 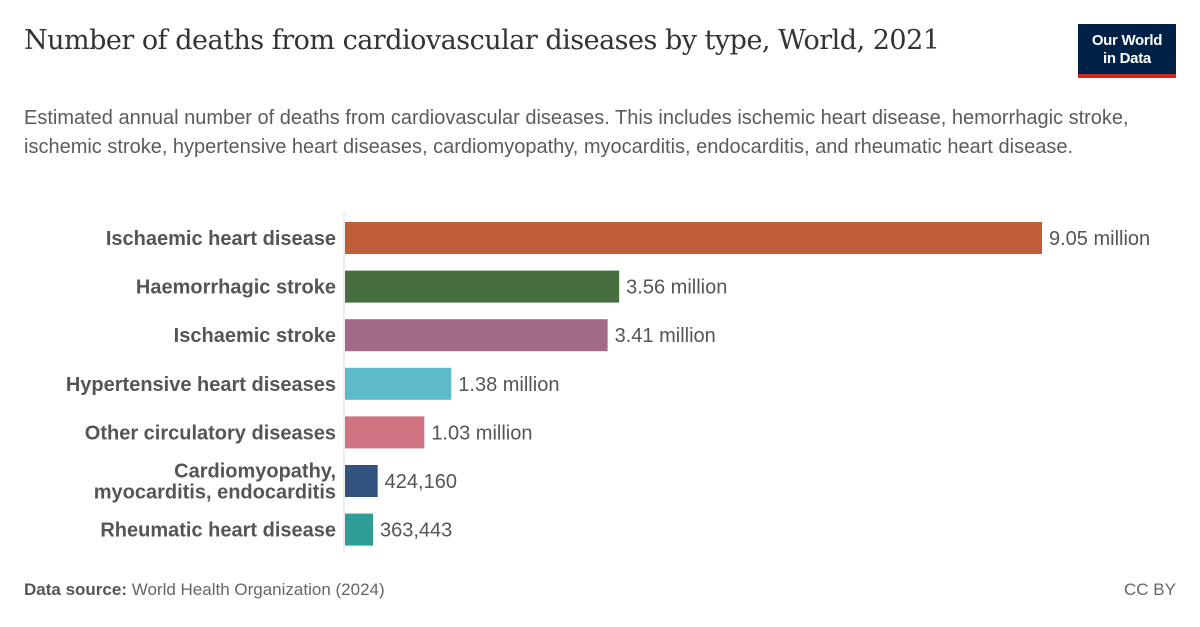 I want to click on category-label: Other circulatory diseases, so click(x=210, y=433).